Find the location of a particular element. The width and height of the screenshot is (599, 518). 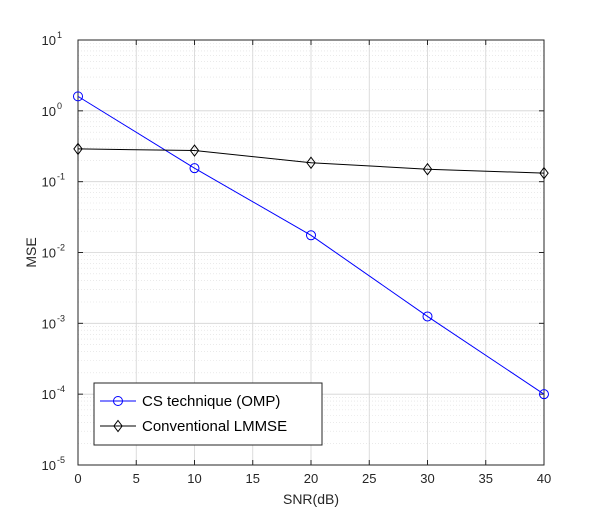

x-tick-label: 40 is located at coordinates (544, 478).